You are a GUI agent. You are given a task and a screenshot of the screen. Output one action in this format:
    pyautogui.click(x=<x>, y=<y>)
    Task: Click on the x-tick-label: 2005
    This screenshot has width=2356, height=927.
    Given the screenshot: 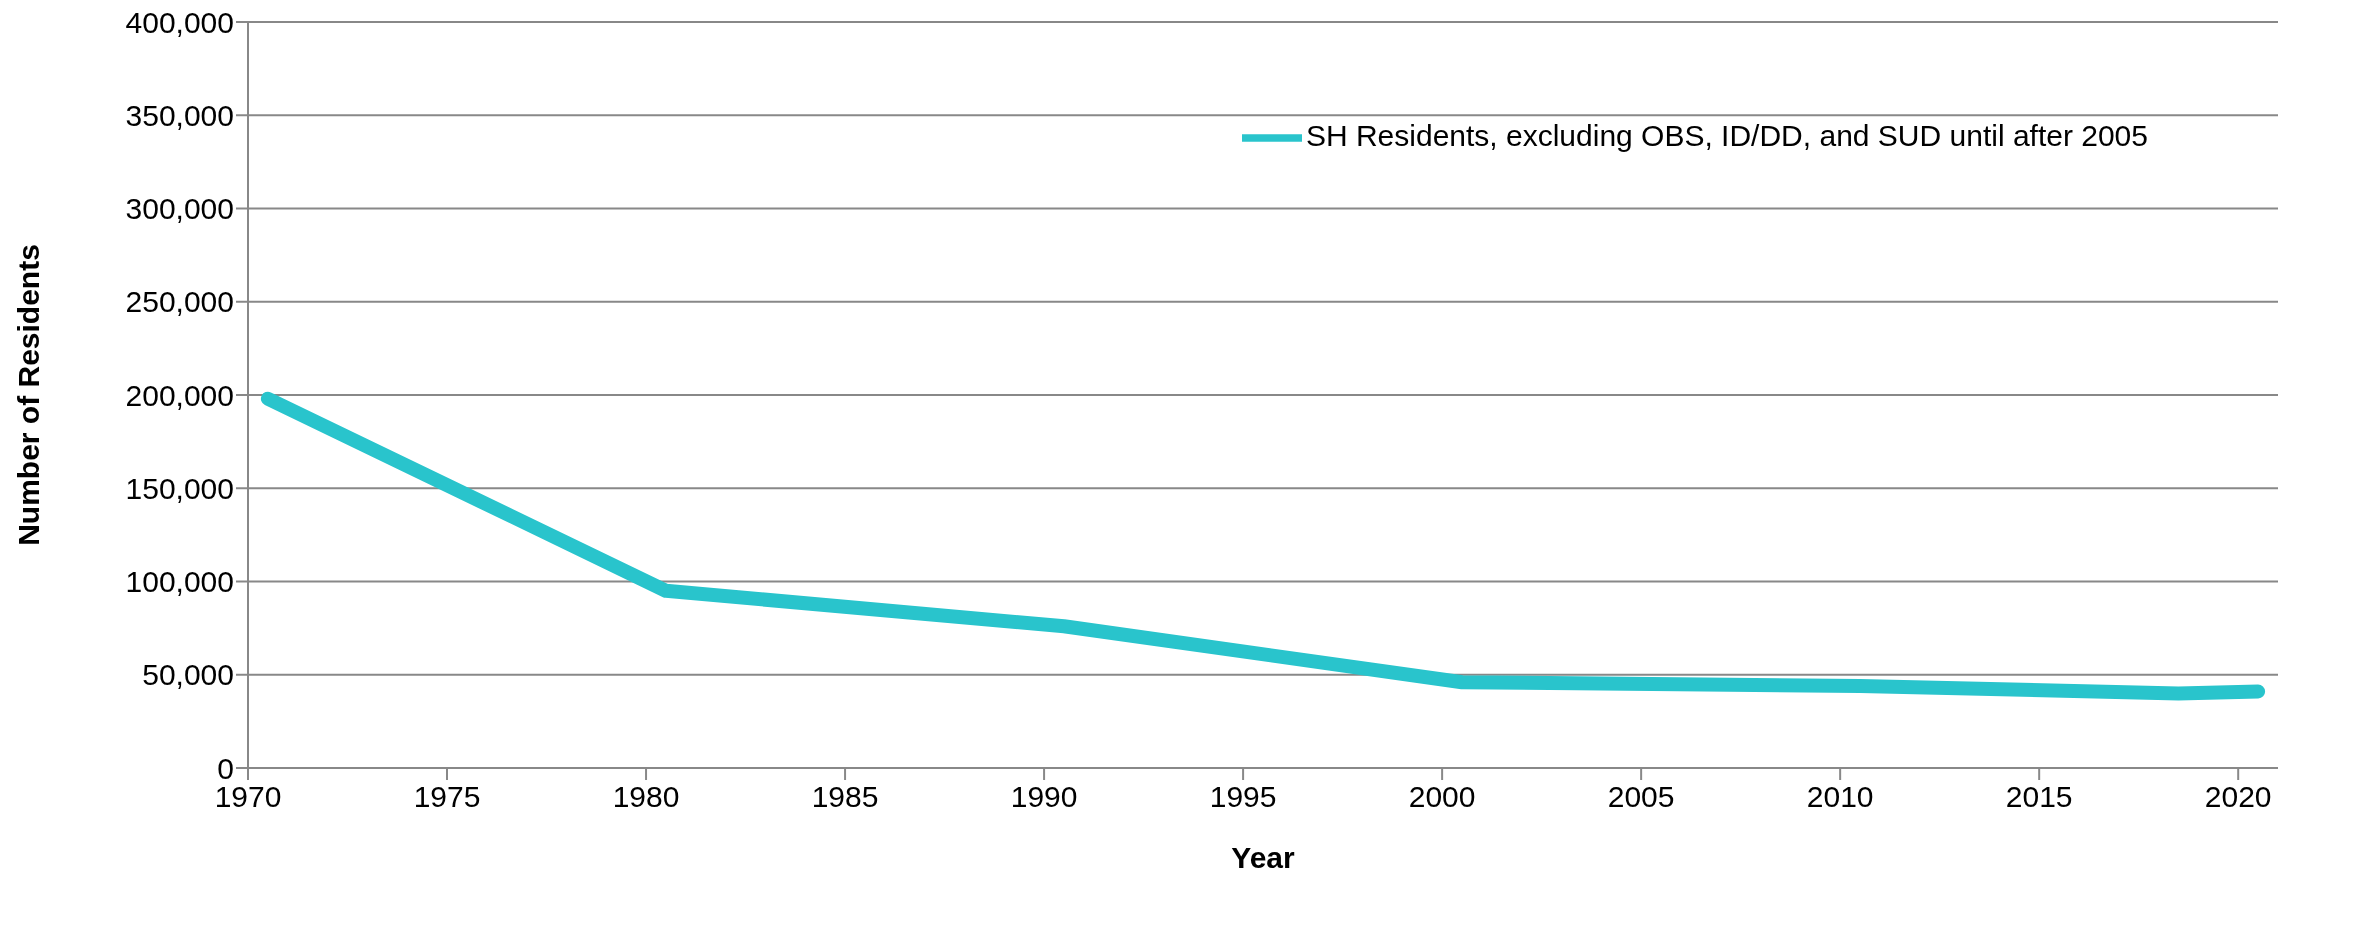 What is the action you would take?
    pyautogui.click(x=1641, y=797)
    